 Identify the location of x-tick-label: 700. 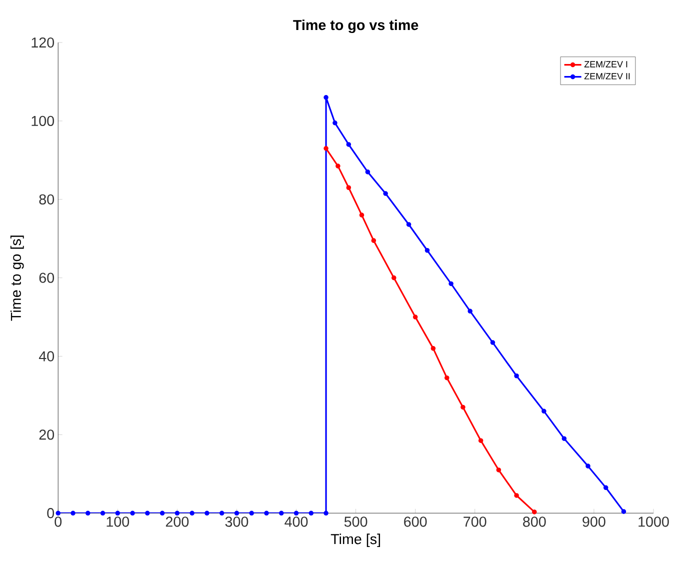
(475, 521).